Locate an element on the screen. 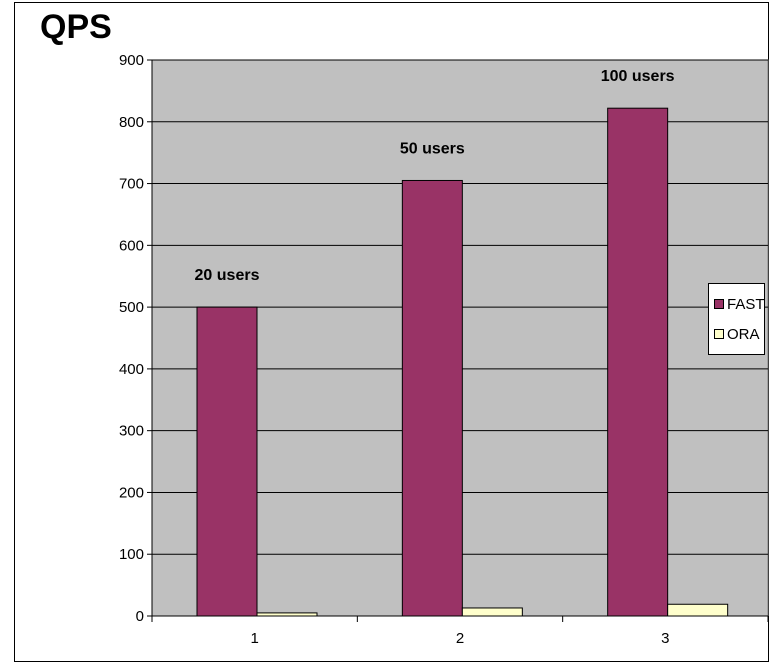  legend-item-ora: ORA is located at coordinates (737, 334).